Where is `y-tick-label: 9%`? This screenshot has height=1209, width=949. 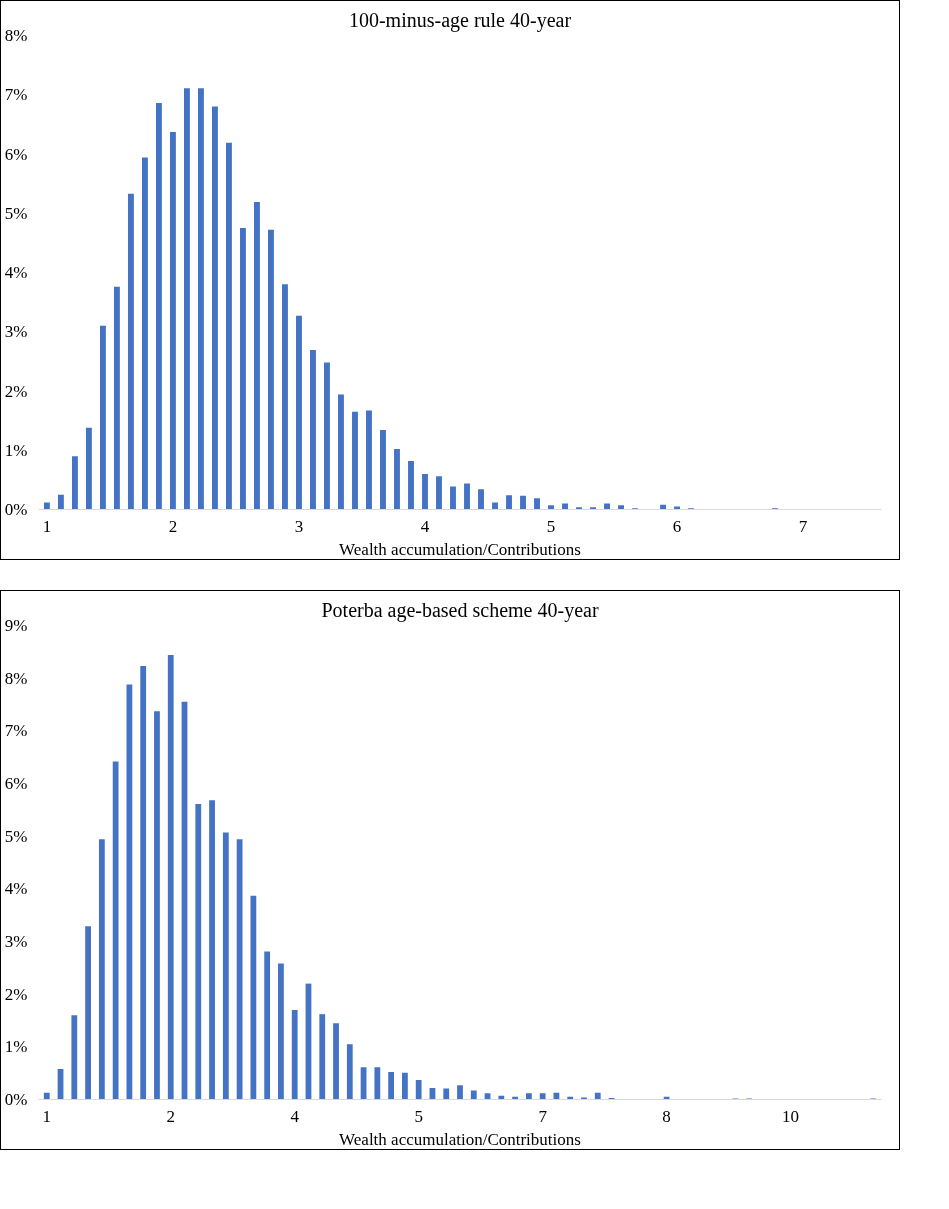 y-tick-label: 9% is located at coordinates (16, 625).